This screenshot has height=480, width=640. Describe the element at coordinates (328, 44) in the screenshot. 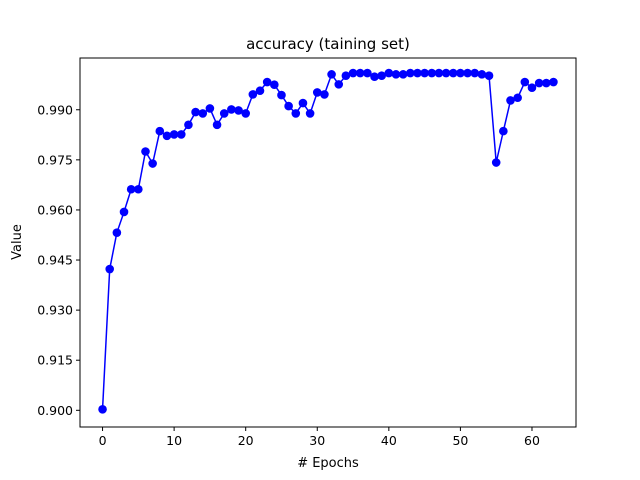

I see `chart-title: accuracy (taining set)` at that location.